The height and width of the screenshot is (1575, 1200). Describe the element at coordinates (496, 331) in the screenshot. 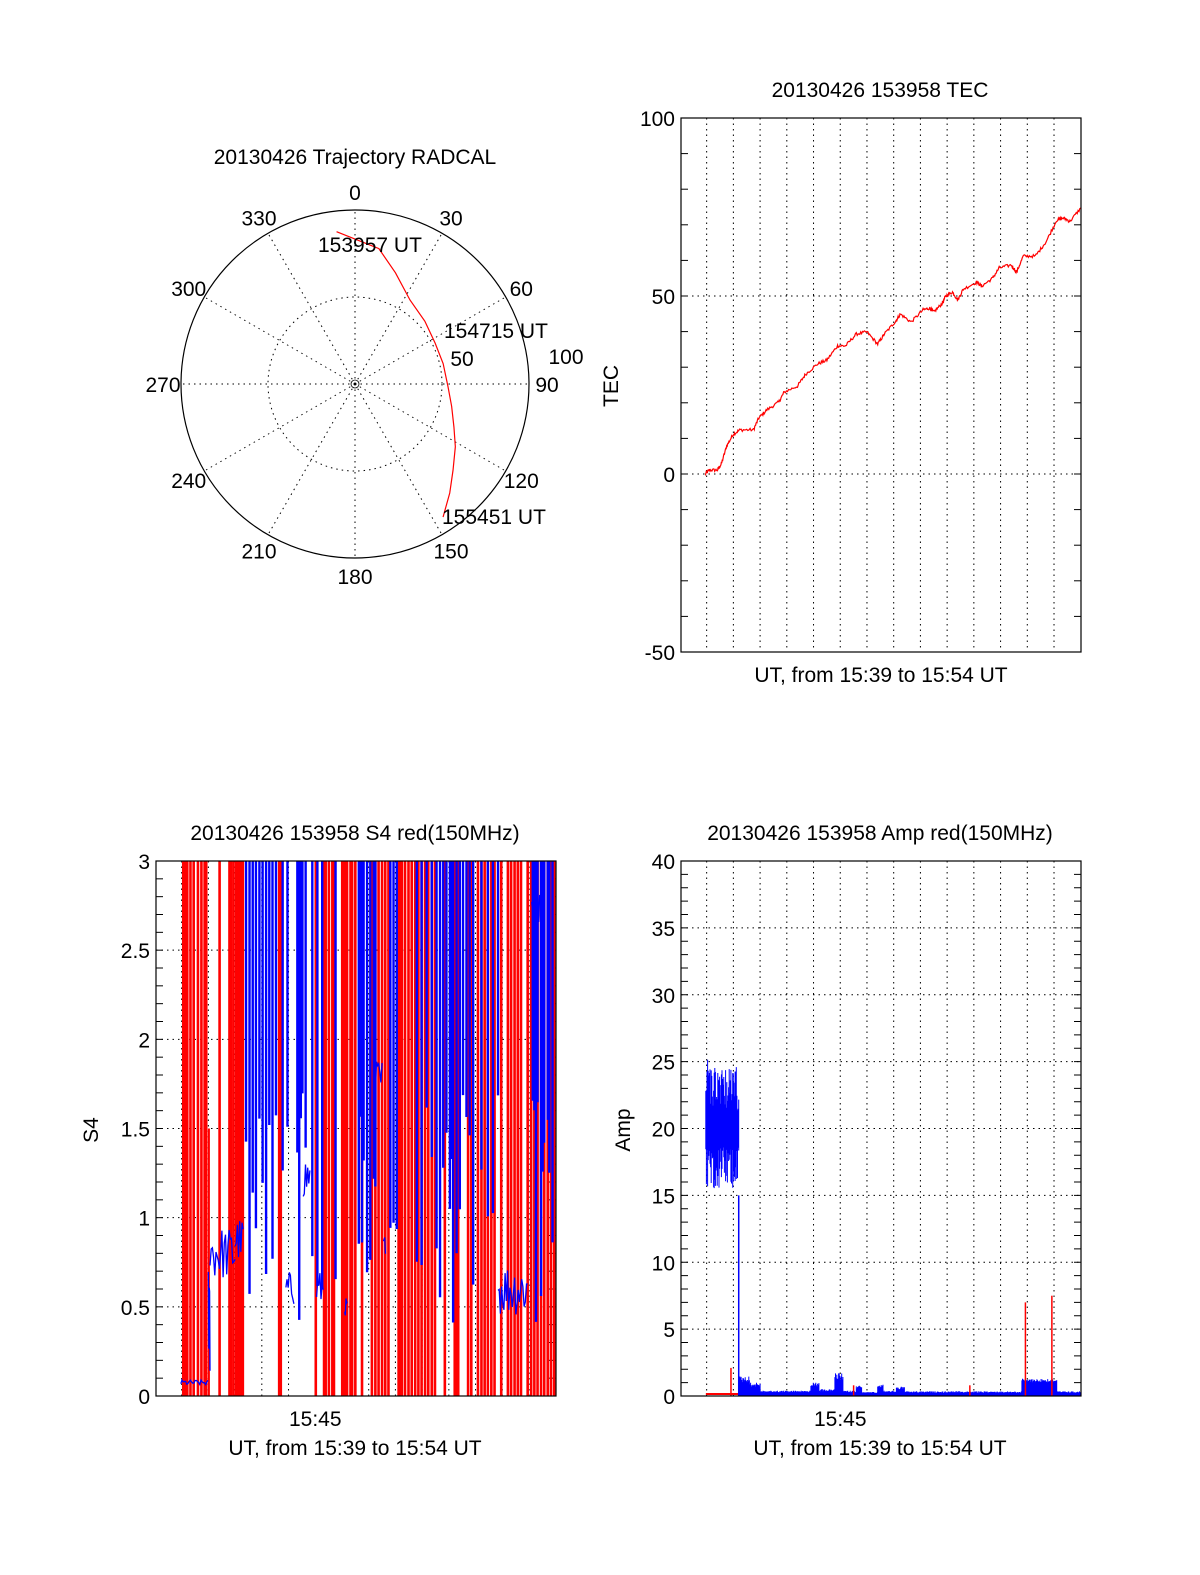

I see `polar-time-annotation: 154715 UT` at that location.